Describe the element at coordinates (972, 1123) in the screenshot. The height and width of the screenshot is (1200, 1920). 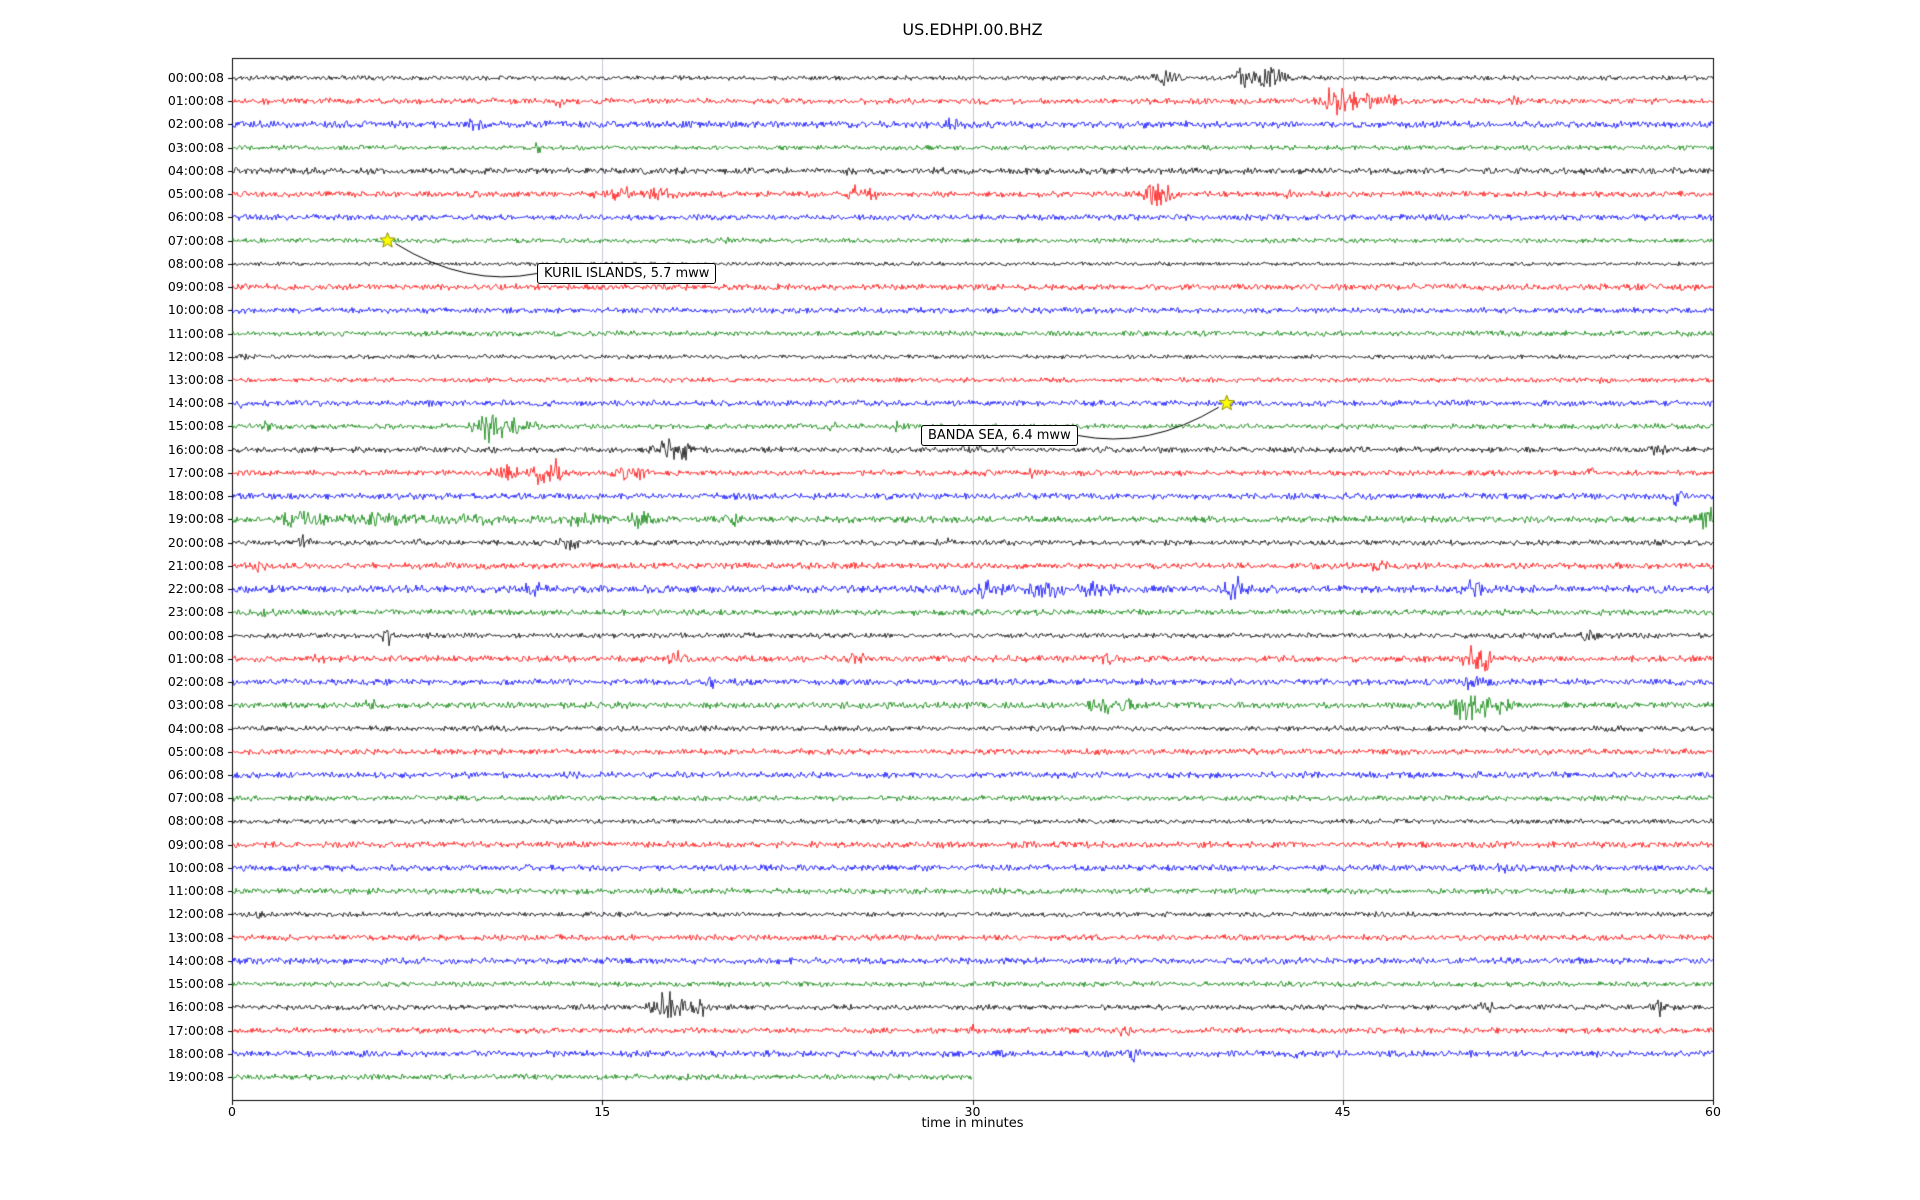
I see `x-axis-label: time in minutes` at that location.